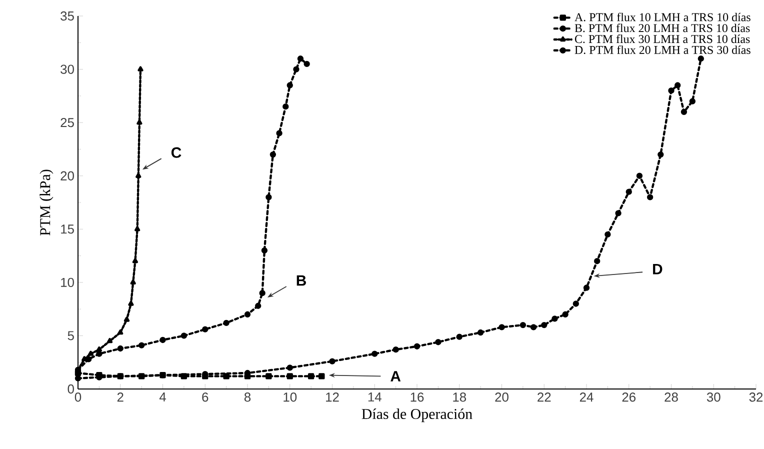 The height and width of the screenshot is (449, 764). Describe the element at coordinates (662, 49) in the screenshot. I see `legend-label: D. PTM flux 20 LMH a TRS 30 días` at that location.